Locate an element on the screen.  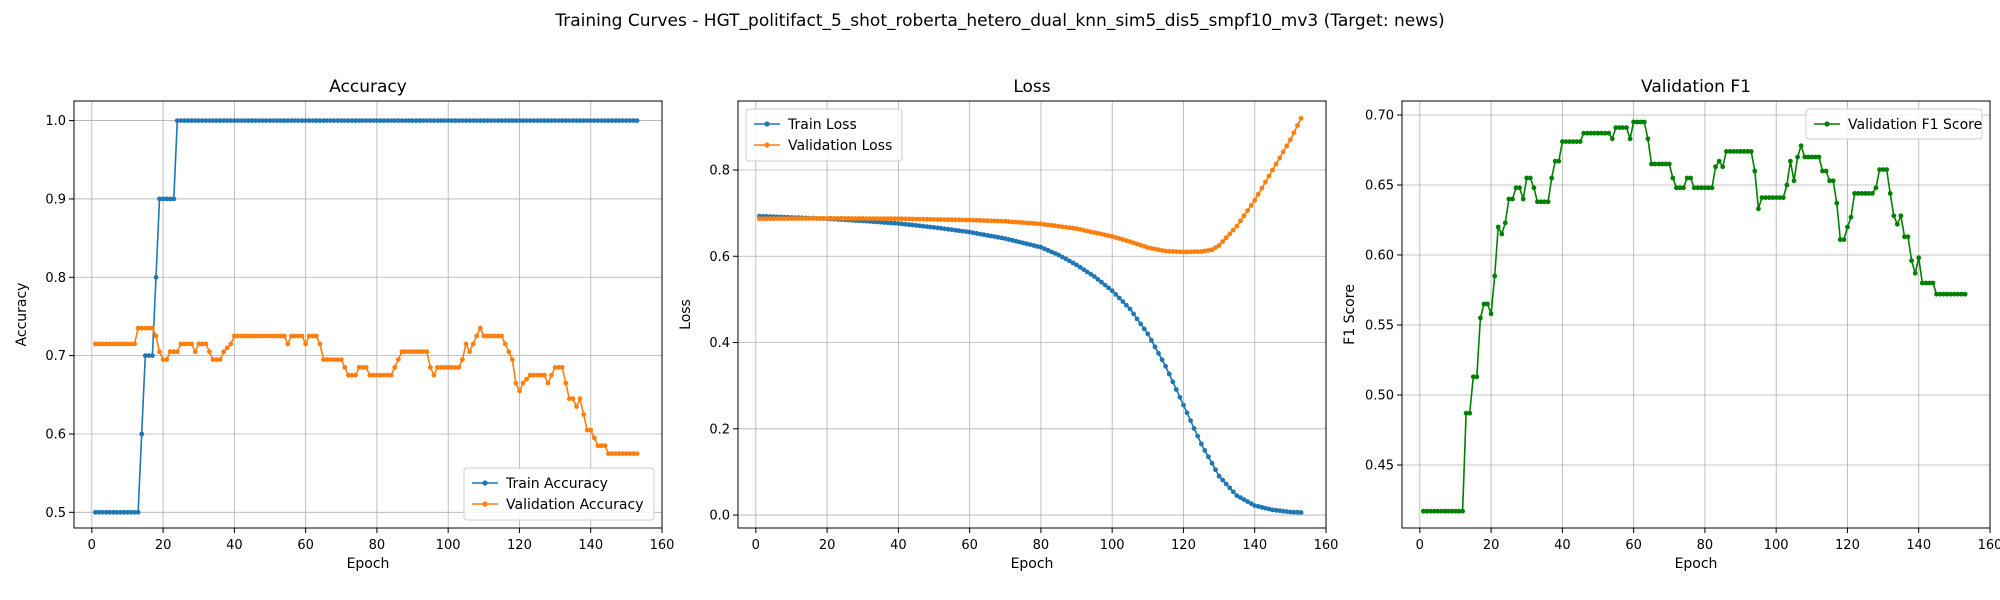
legend: Train Accuracy Validation Accuracy is located at coordinates (559, 494).